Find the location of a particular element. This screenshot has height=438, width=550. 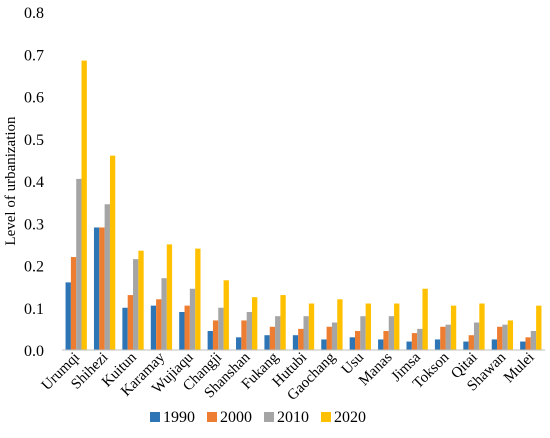

legend-label: 2000 is located at coordinates (236, 417).